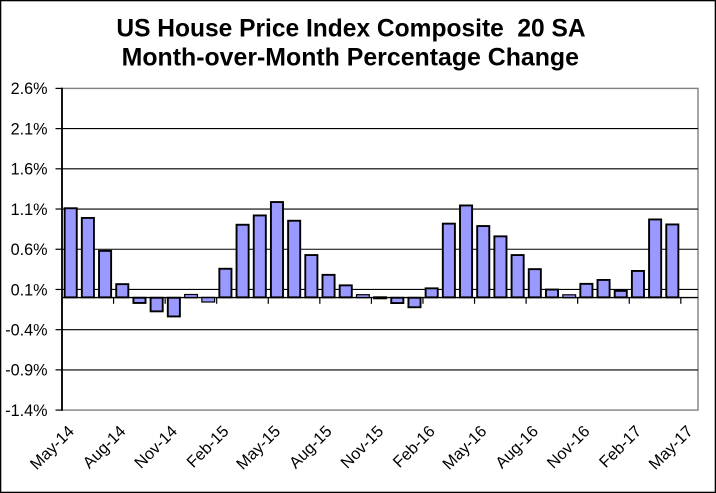 The height and width of the screenshot is (493, 716). What do you see at coordinates (350, 58) in the screenshot?
I see `svg-text:Month-over-Month Percentage Ch: Month-over-Month Percentage Change` at bounding box center [350, 58].